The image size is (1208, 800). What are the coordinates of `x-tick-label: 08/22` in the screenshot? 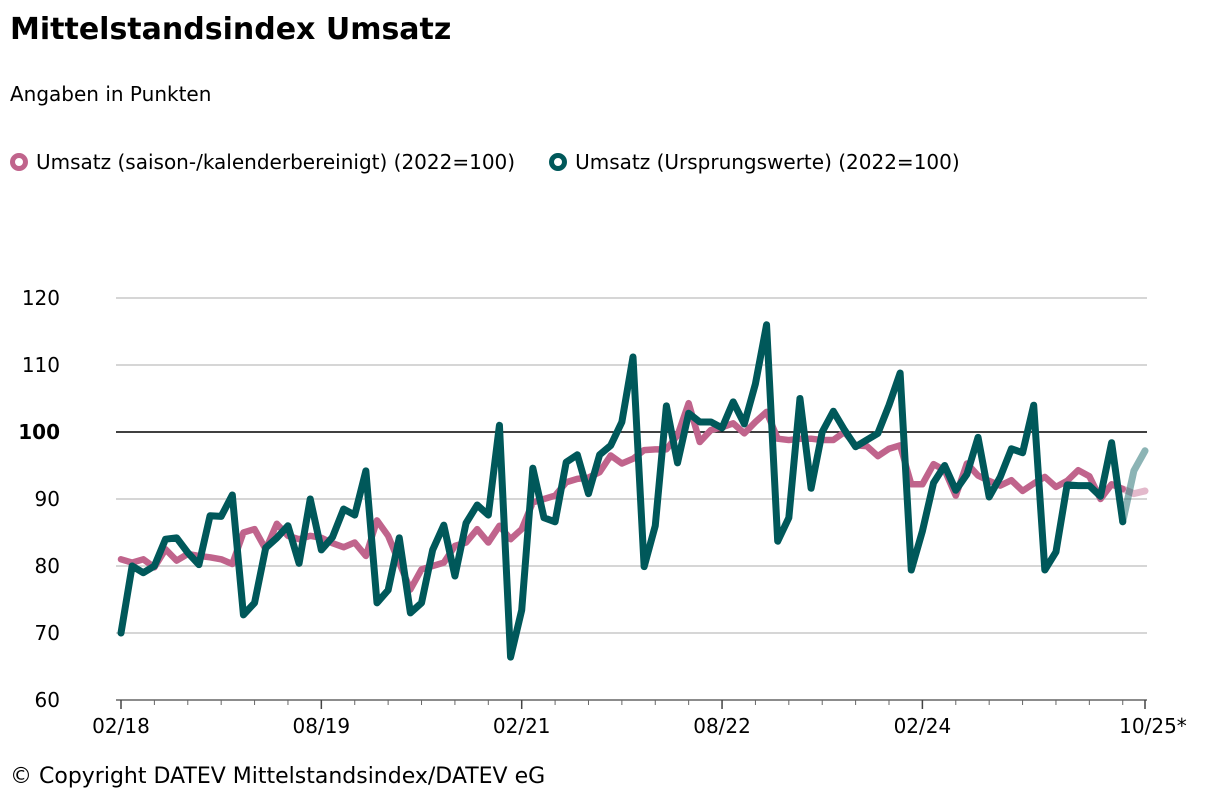 It's located at (722, 726).